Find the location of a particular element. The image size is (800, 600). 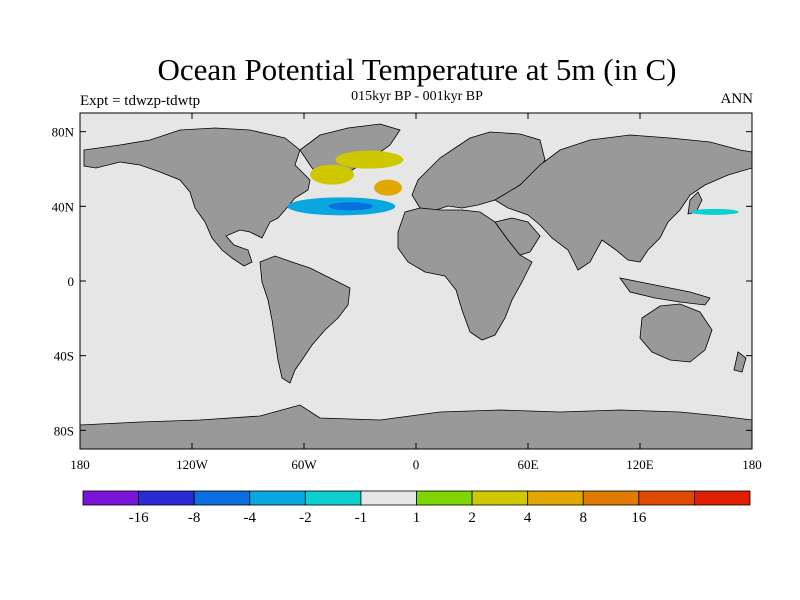

colorbar-label: 4 is located at coordinates (528, 518).